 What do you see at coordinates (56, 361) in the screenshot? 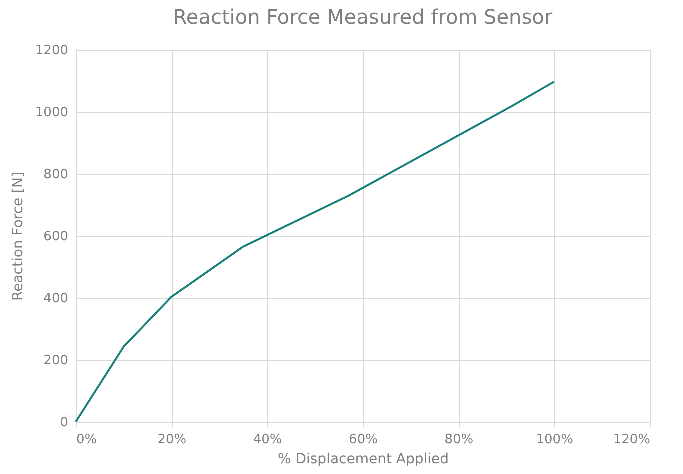
I see `y-tick-label: 200` at bounding box center [56, 361].